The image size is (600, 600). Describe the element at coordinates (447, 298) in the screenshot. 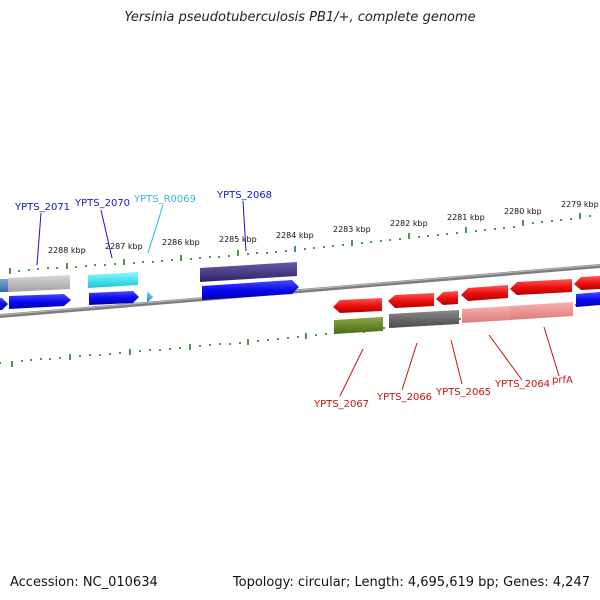

I see `gene-arrow-red-ypts-2065` at that location.